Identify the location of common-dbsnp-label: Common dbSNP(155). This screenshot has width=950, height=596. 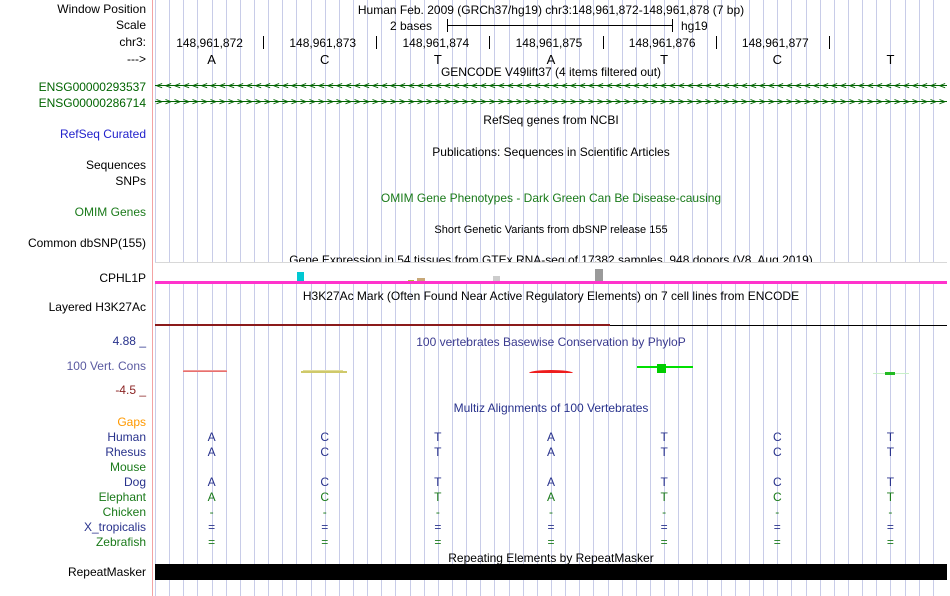
(86, 243).